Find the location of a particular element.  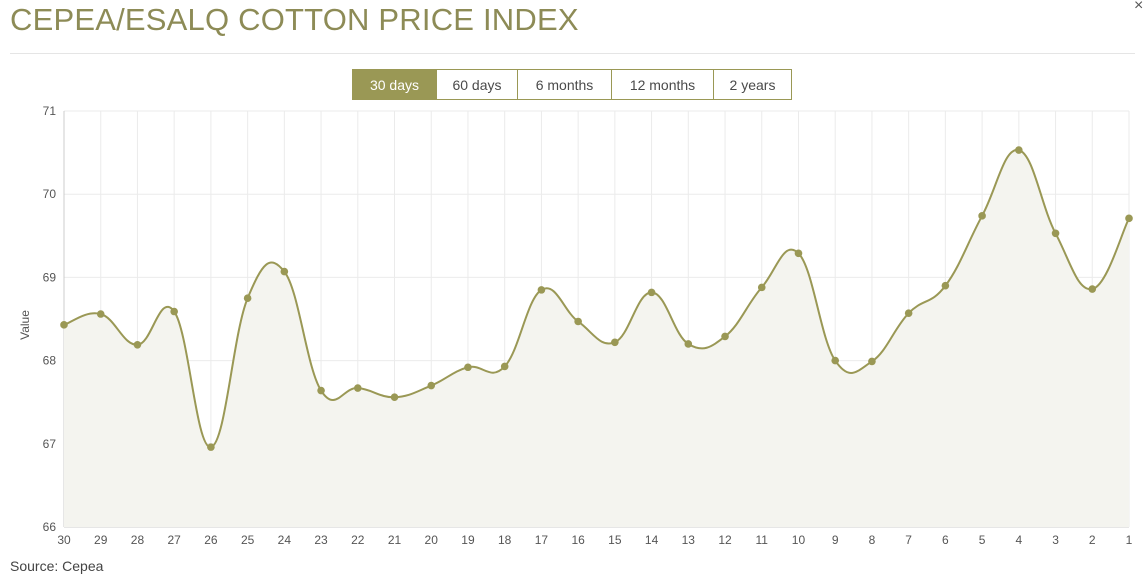

x-tick-label: 15 is located at coordinates (615, 540).